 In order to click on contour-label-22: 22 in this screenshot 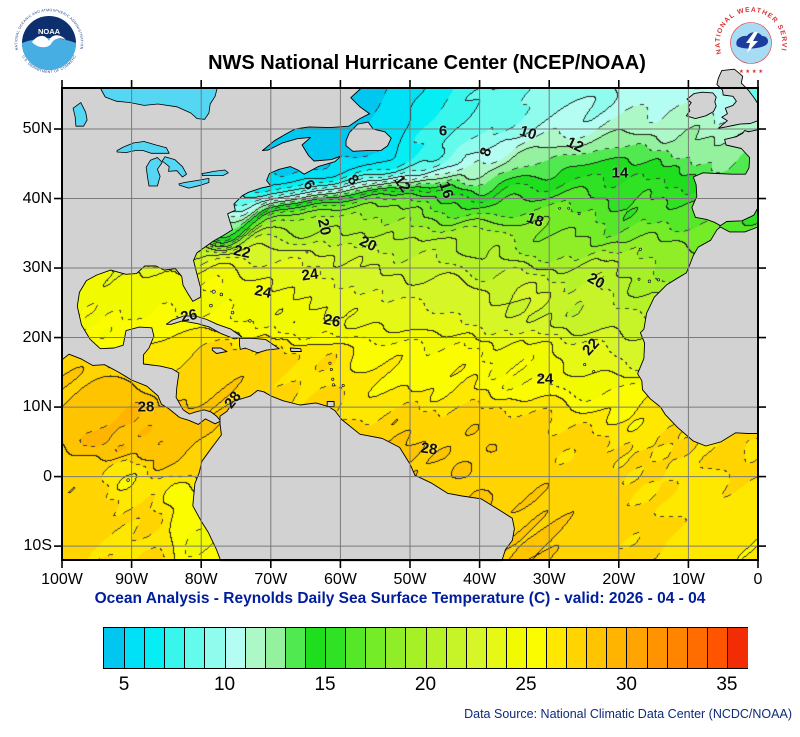, I will do `click(242, 252)`.